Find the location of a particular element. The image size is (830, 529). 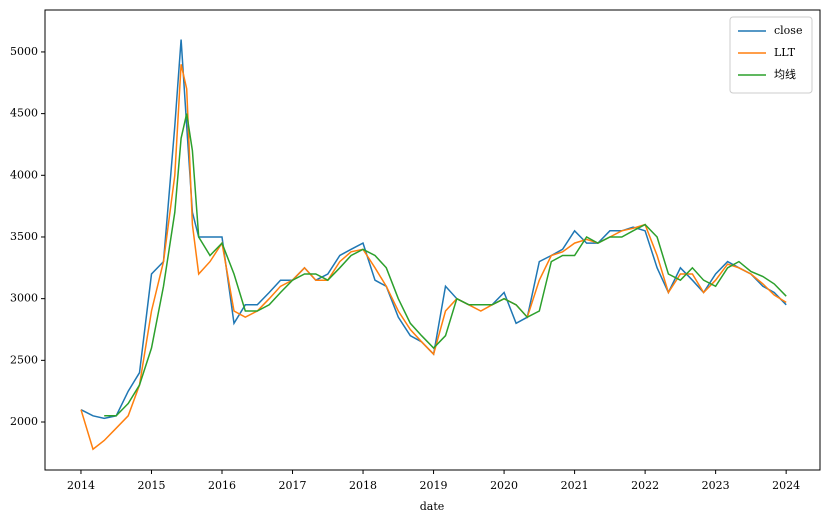

legend-label: 均线 is located at coordinates (785, 74).